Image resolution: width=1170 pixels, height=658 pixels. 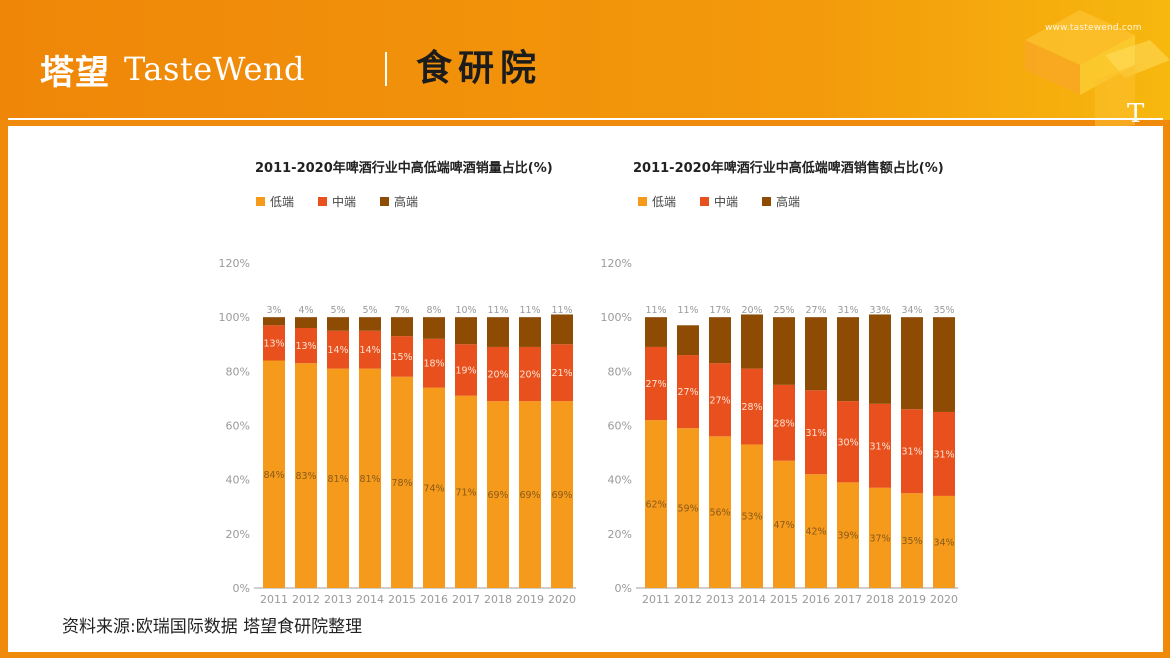 I want to click on data-label: 71%, so click(x=465, y=492).